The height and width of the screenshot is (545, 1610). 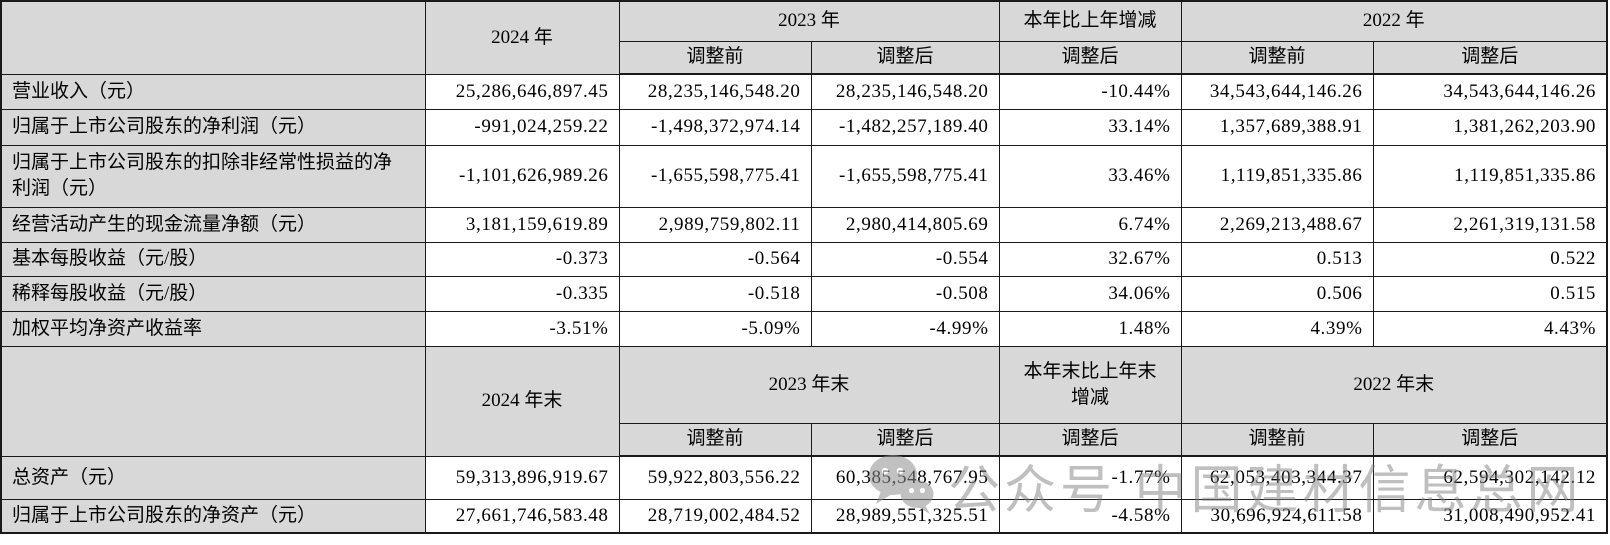 I want to click on row-label: 加权平均净资产收益率, so click(x=213, y=328).